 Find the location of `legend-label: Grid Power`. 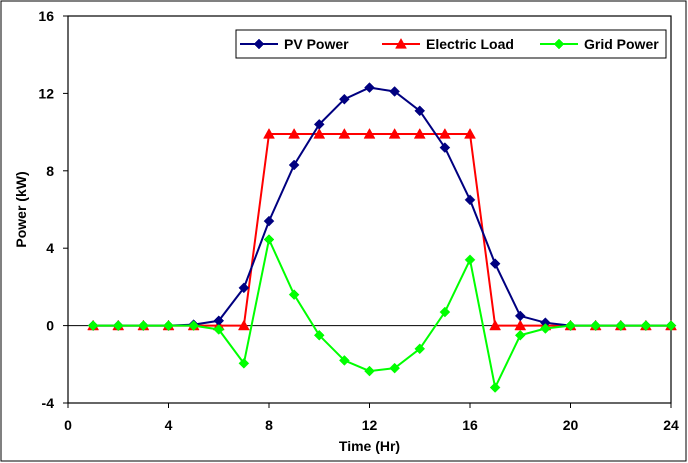

legend-label: Grid Power is located at coordinates (621, 44).